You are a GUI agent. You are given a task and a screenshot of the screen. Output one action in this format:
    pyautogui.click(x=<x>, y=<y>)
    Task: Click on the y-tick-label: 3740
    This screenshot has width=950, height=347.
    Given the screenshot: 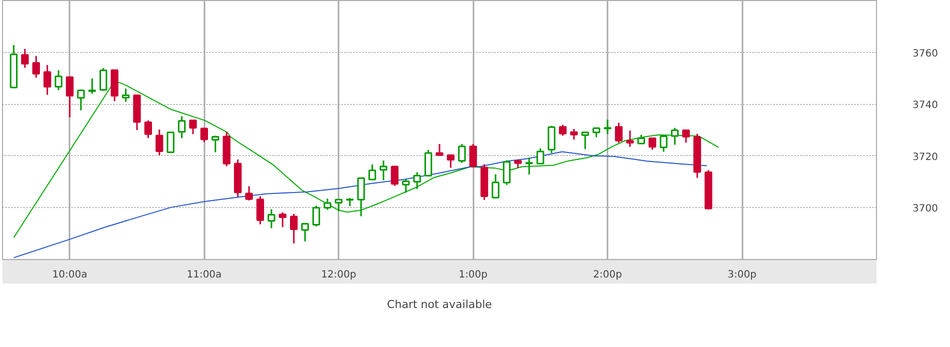 What is the action you would take?
    pyautogui.click(x=925, y=106)
    